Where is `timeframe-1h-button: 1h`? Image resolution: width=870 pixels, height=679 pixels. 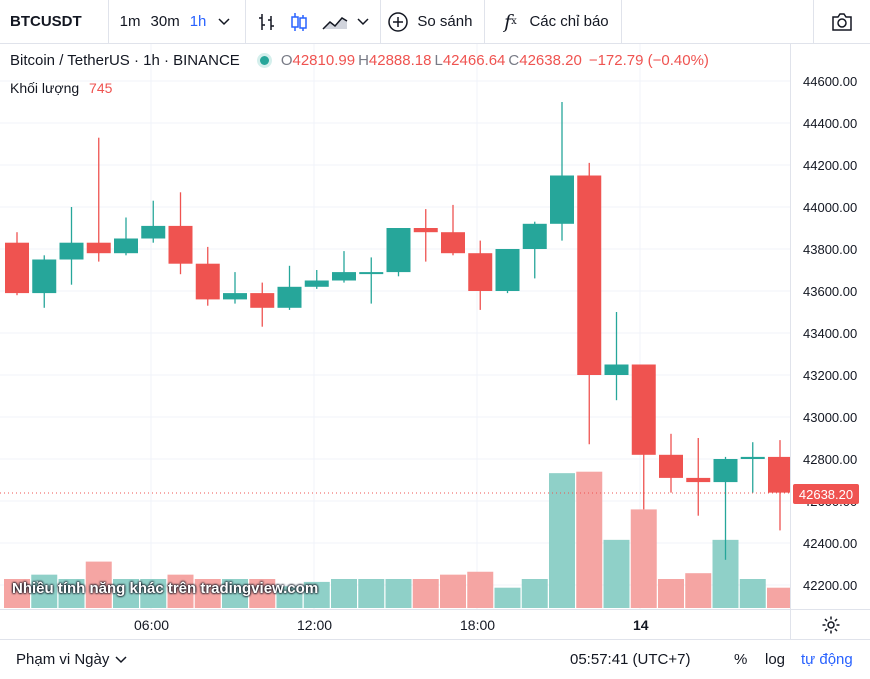 timeframe-1h-button: 1h is located at coordinates (198, 21).